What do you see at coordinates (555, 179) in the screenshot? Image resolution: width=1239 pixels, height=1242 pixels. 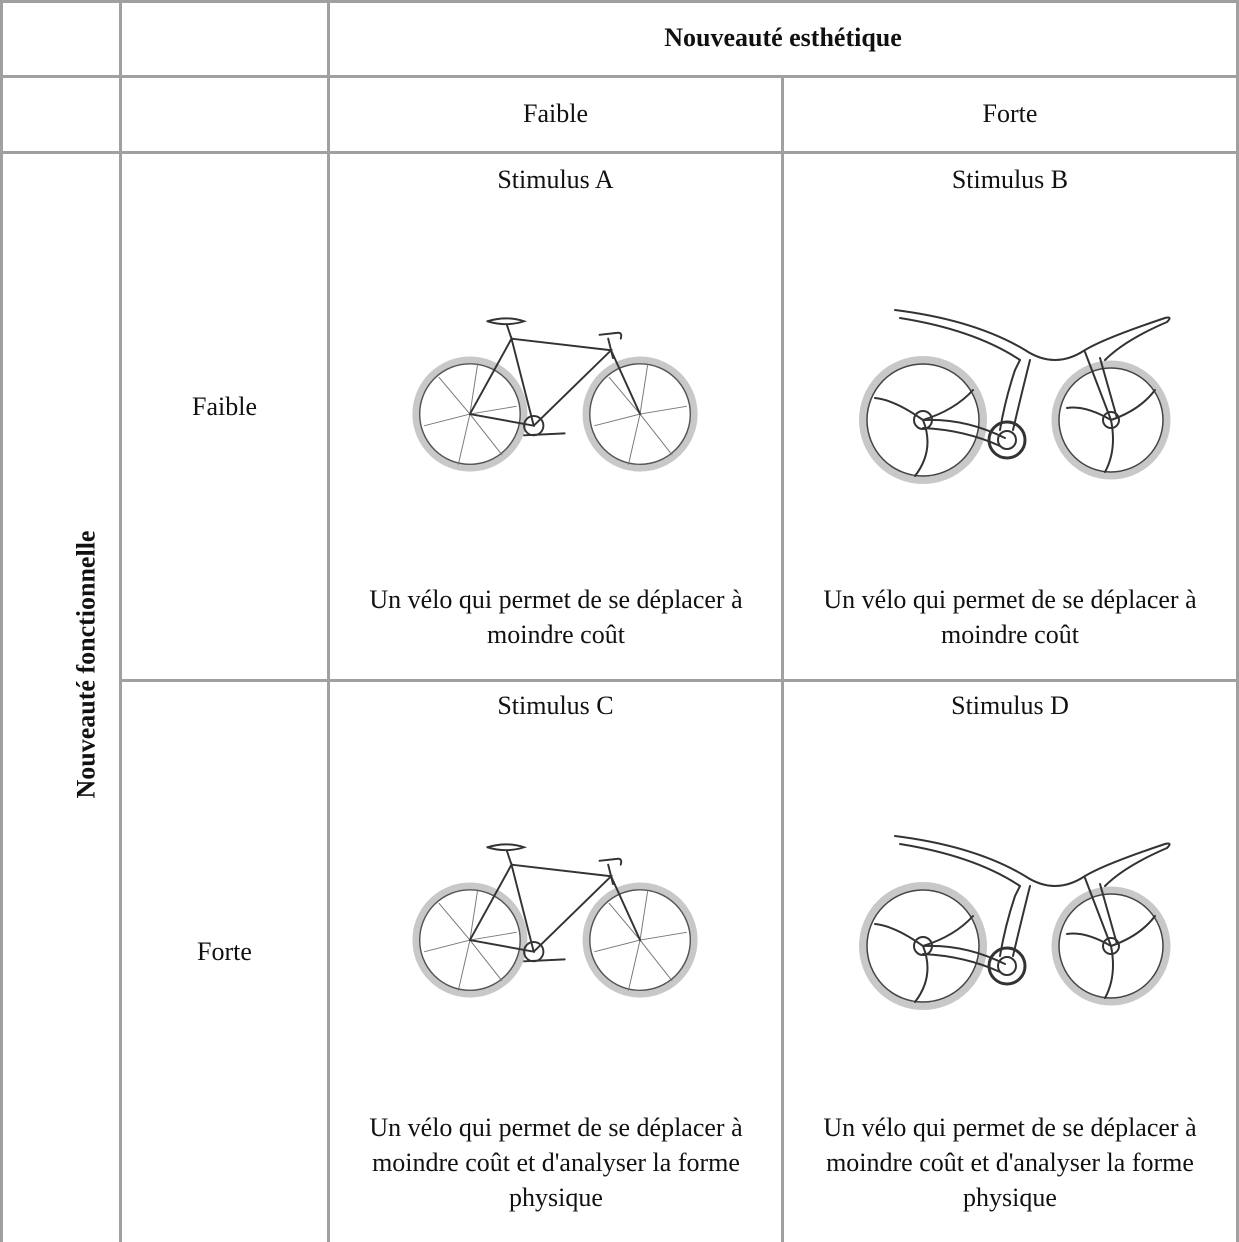 I see `stimulus-label: Stimulus A` at bounding box center [555, 179].